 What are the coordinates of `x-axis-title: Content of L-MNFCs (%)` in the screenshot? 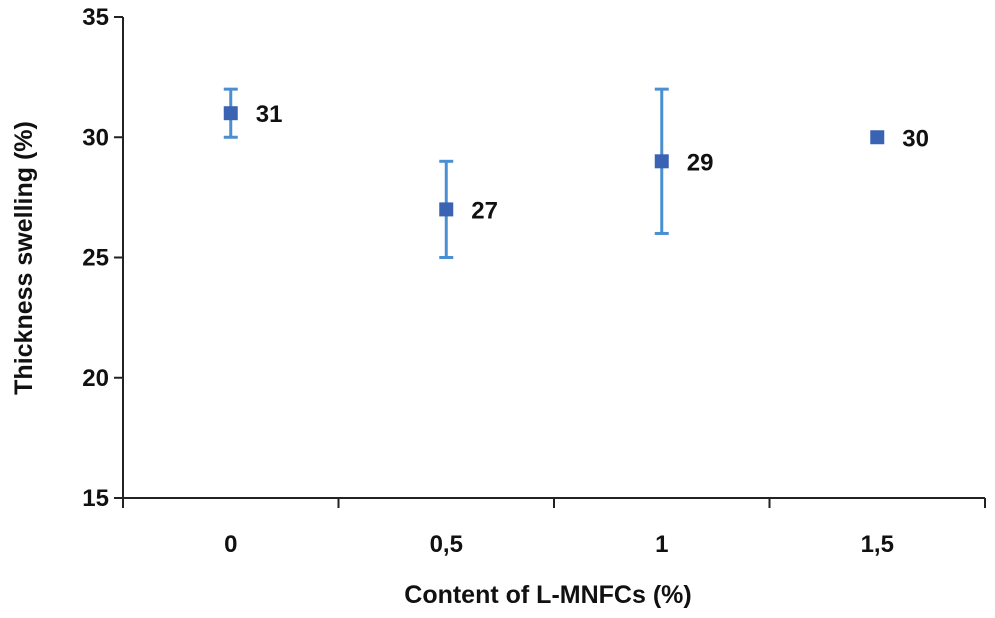 It's located at (547, 595).